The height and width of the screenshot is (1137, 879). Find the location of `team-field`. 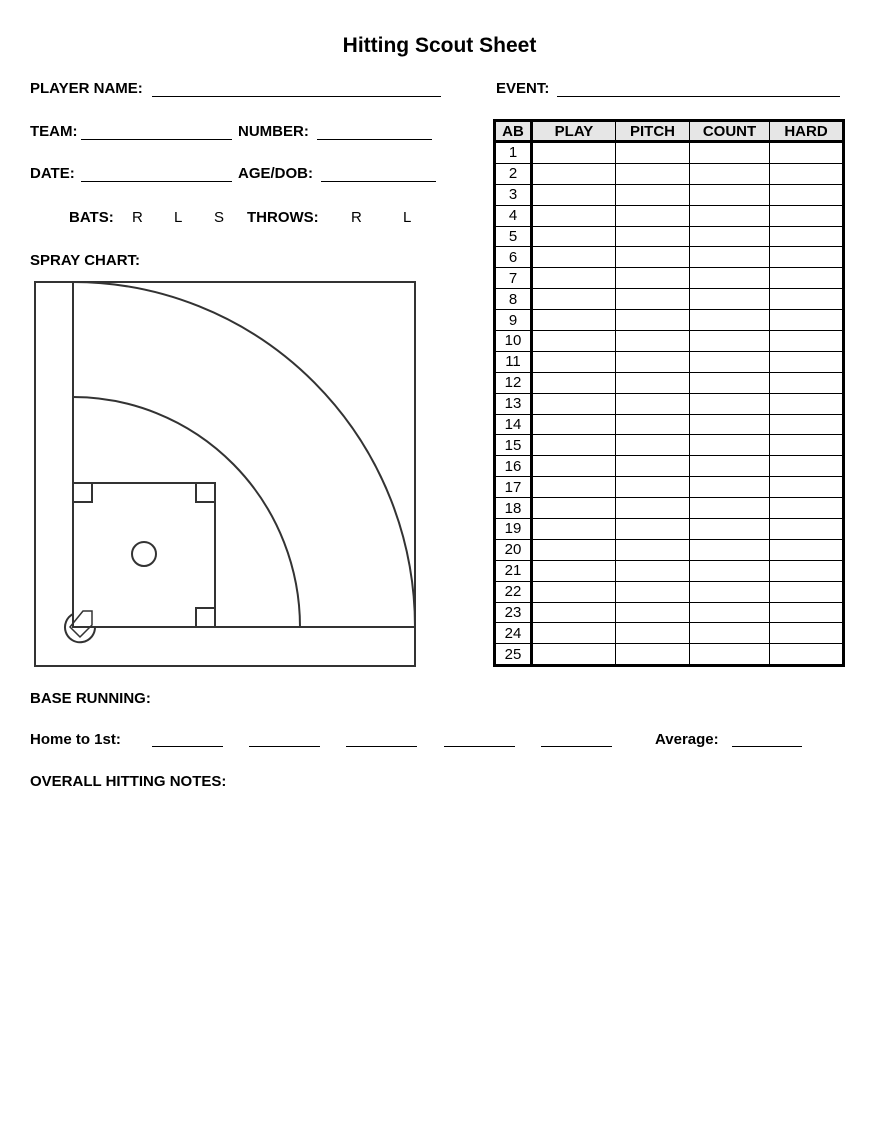

team-field is located at coordinates (156, 139).